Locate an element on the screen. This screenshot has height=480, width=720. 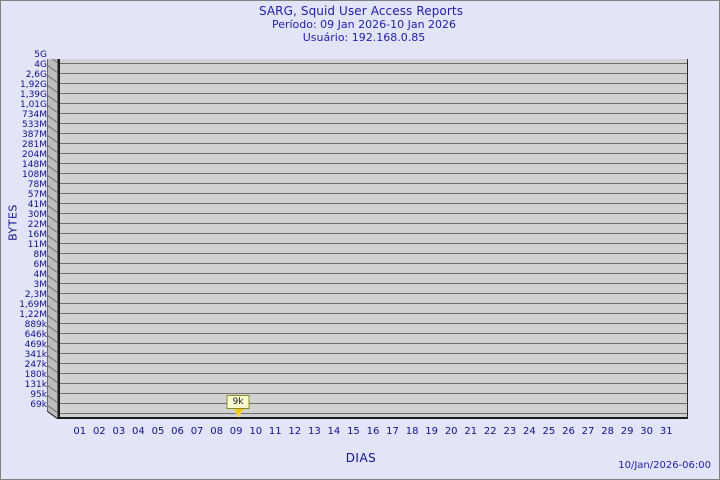
y-axis-tick-label: 69k is located at coordinates (38, 405).